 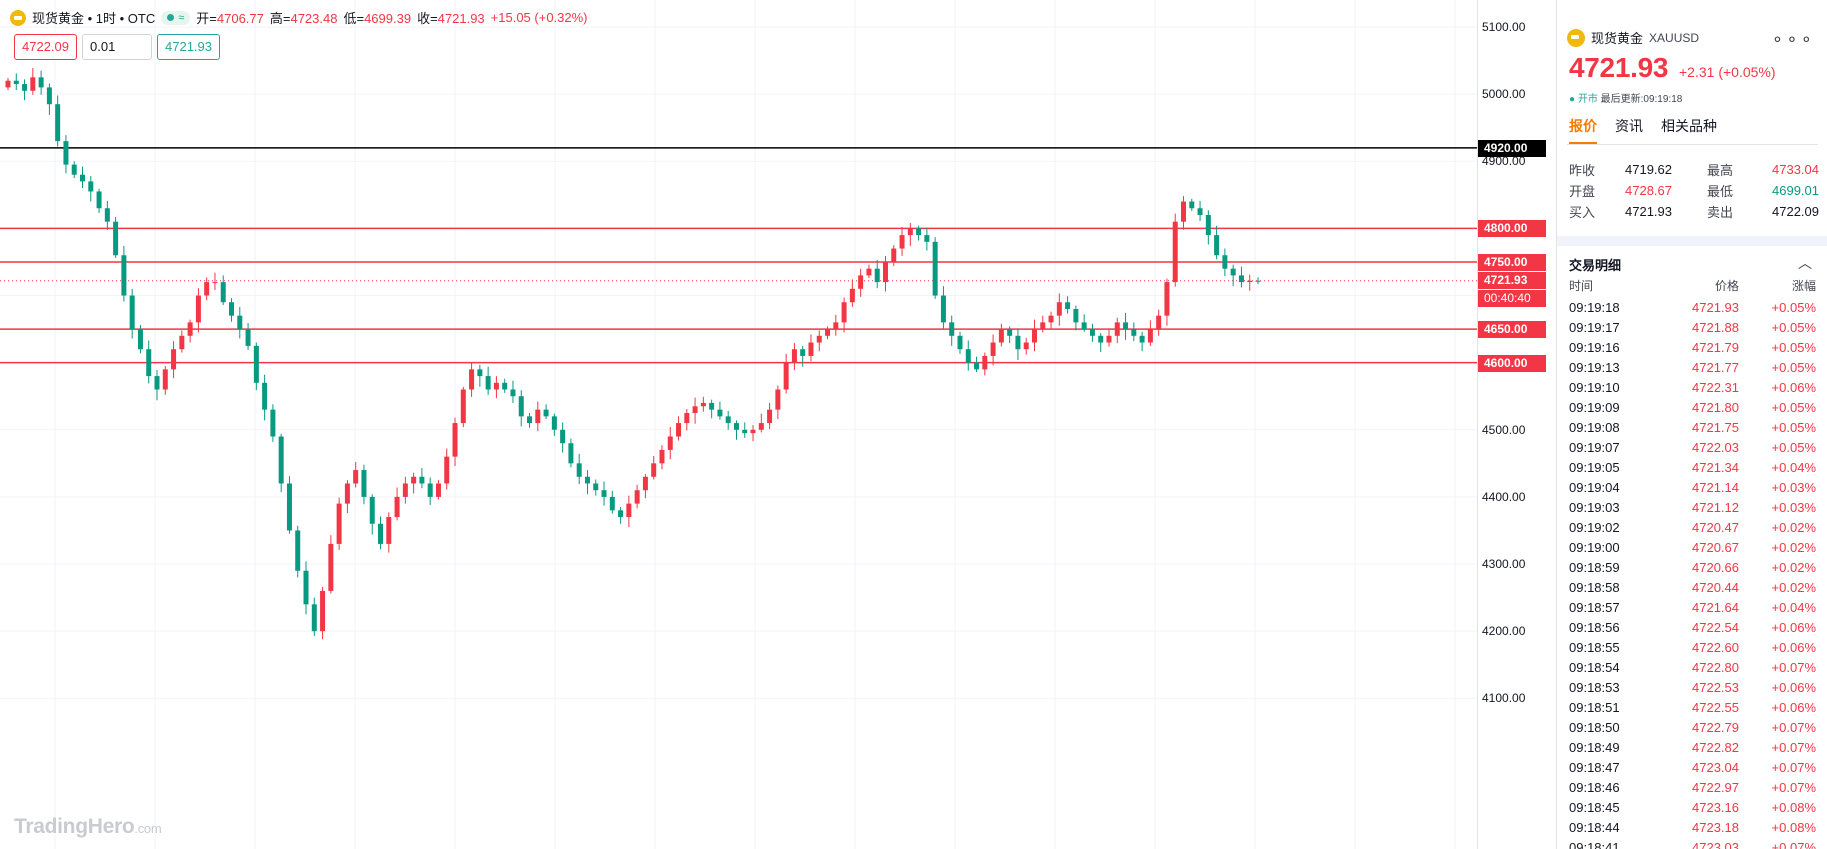 What do you see at coordinates (1648, 211) in the screenshot?
I see `bid-value: 4721.93` at bounding box center [1648, 211].